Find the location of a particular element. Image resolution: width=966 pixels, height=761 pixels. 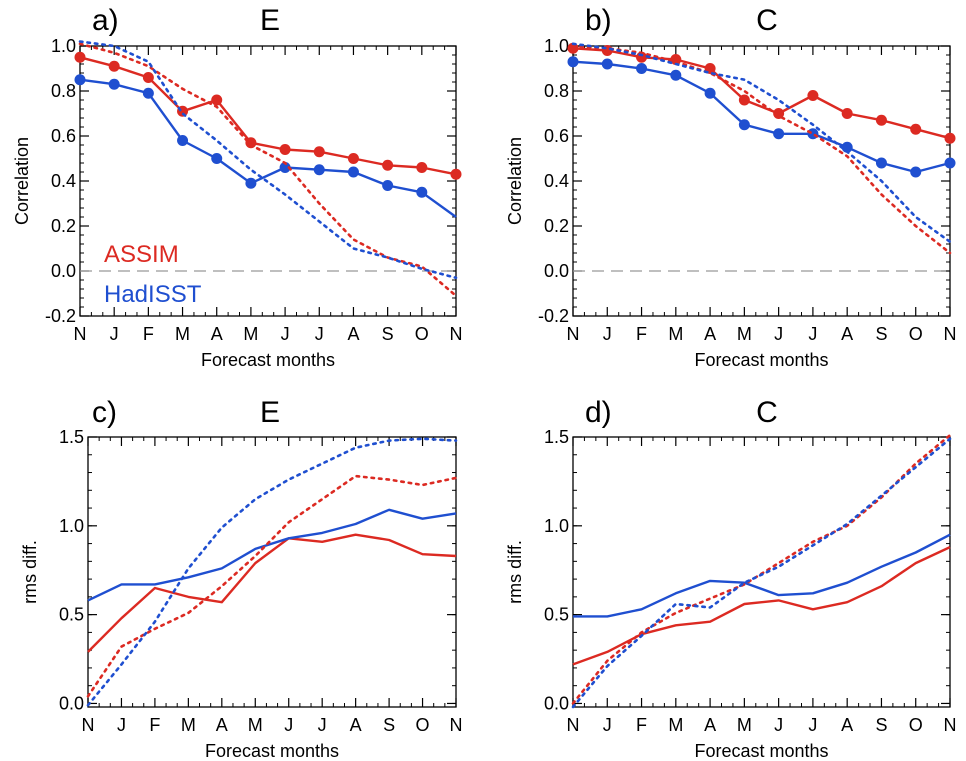

y-tick-label: 0.5 is located at coordinates (71, 615).